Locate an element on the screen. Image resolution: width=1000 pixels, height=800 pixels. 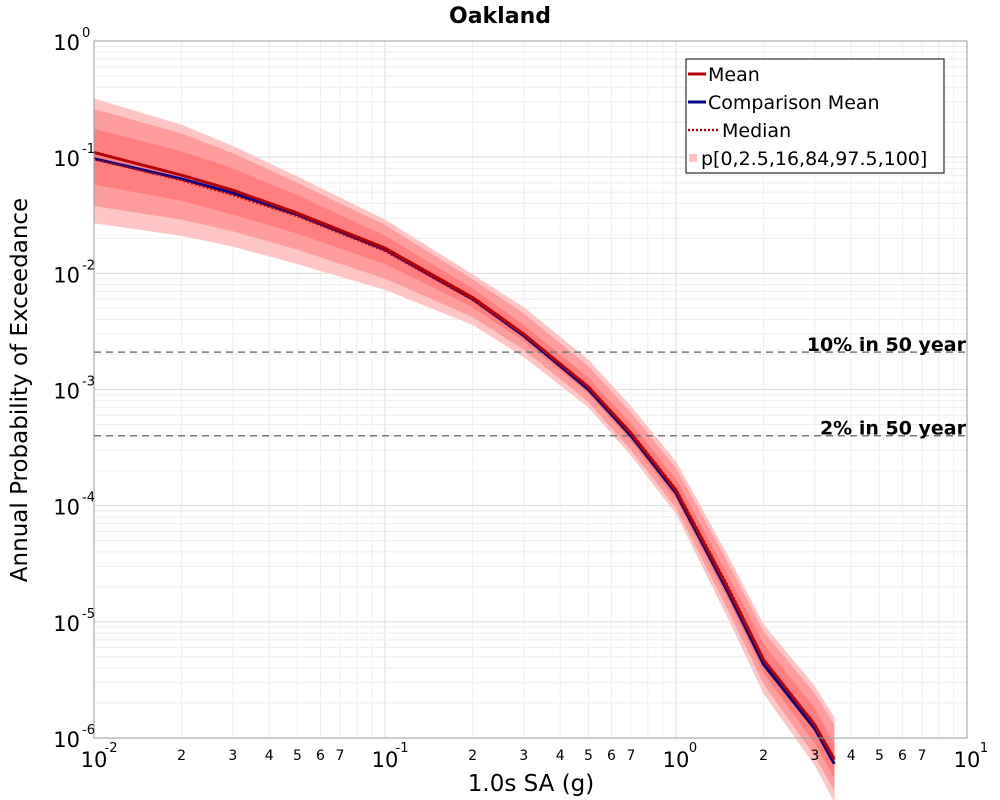
x-tick-exponent: 1 is located at coordinates (984, 748).